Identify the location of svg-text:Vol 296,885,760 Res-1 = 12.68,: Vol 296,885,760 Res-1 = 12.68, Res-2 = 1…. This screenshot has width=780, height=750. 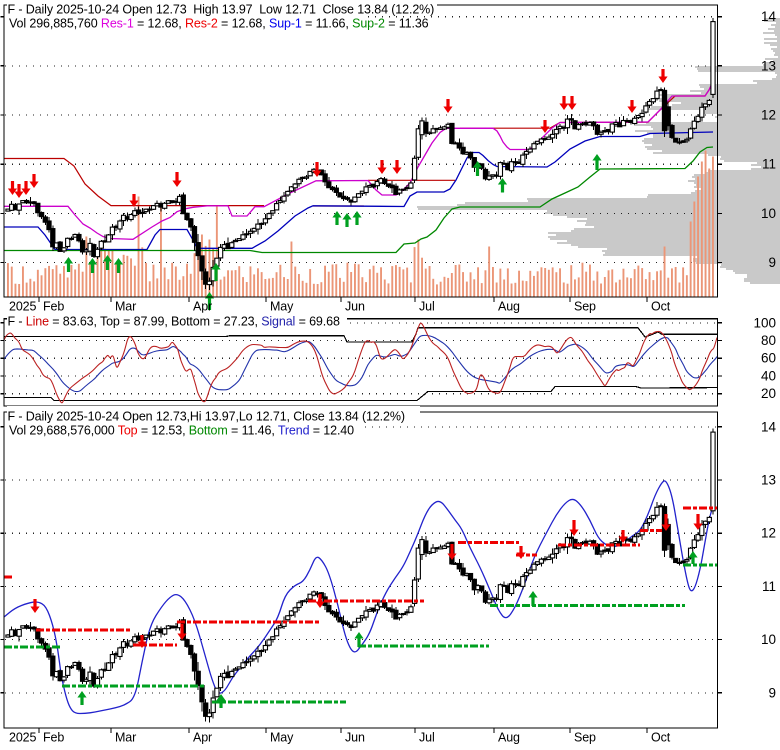
(219, 24).